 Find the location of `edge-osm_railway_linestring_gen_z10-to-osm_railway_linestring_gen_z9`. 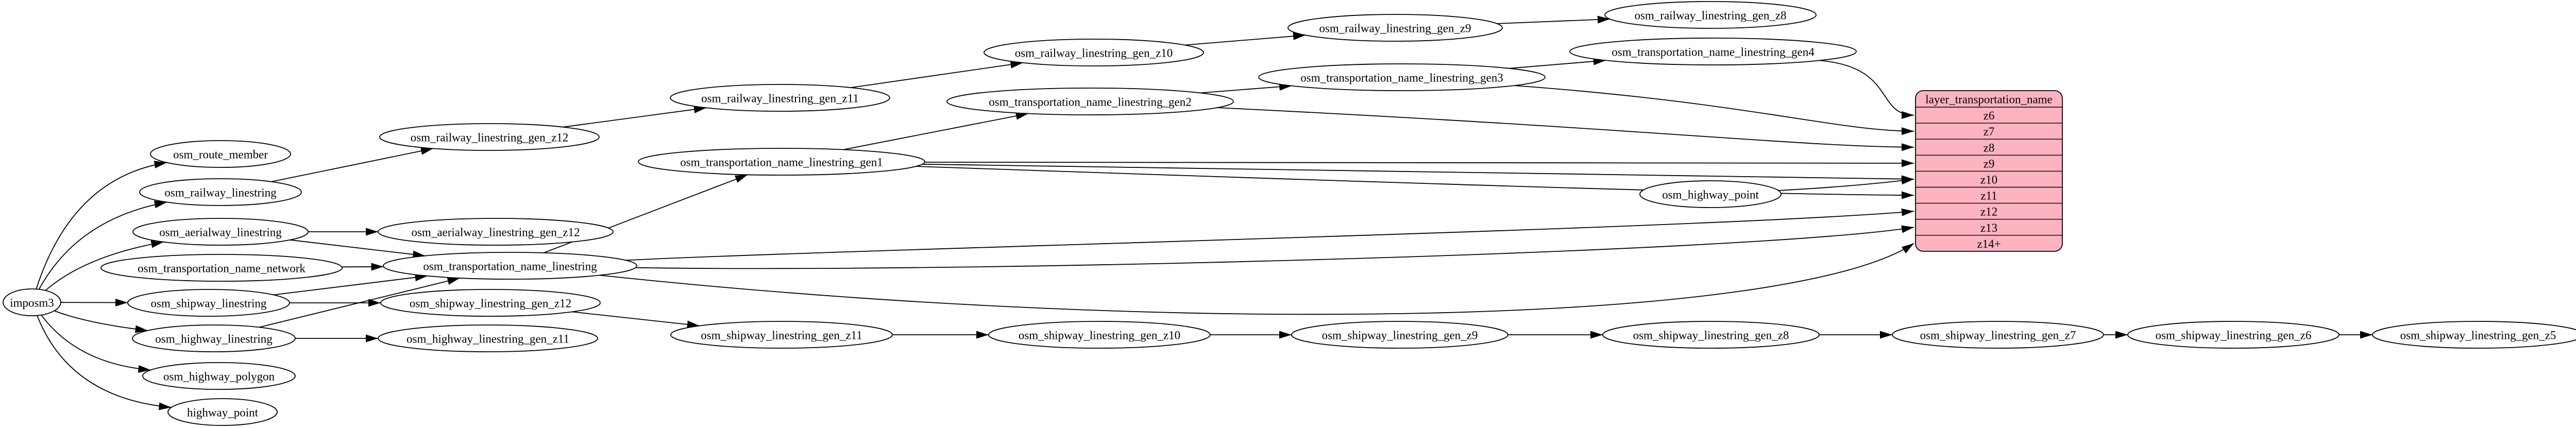

edge-osm_railway_linestring_gen_z10-to-osm_railway_linestring_gen_z9 is located at coordinates (1245, 39).